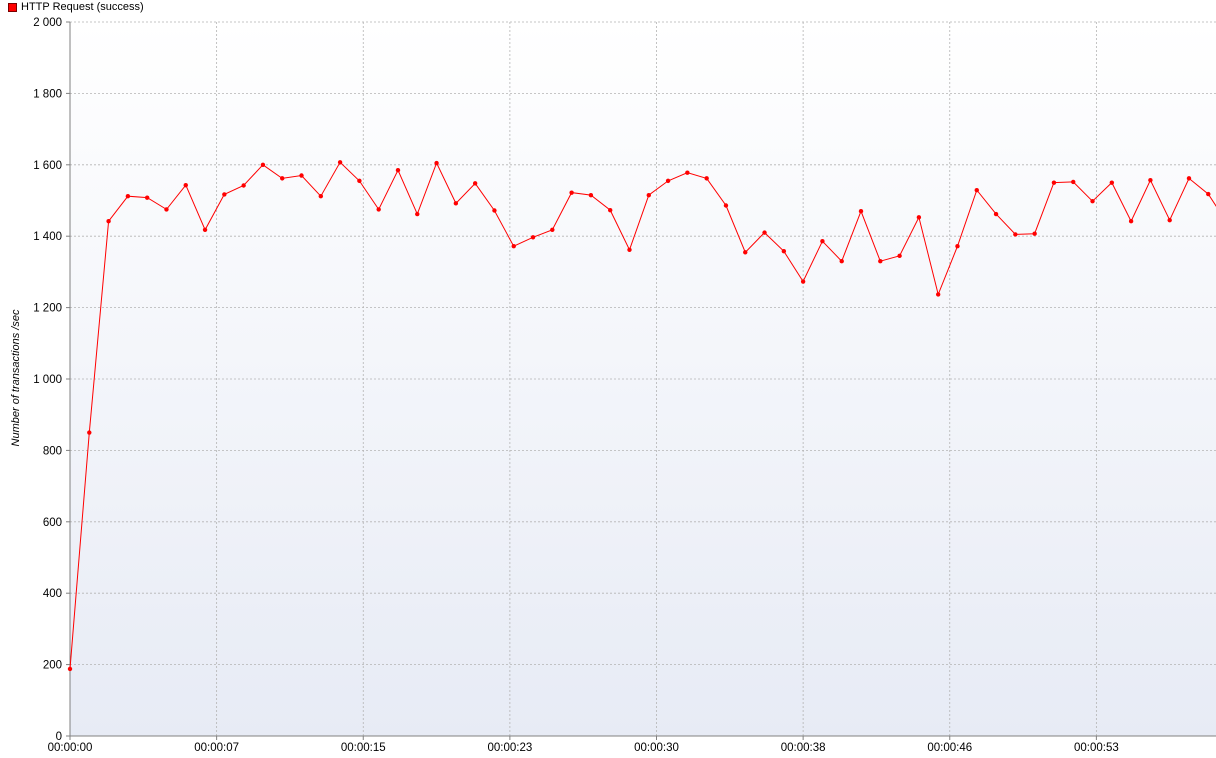 The height and width of the screenshot is (758, 1216). I want to click on y-tick-label: 1 000, so click(47, 380).